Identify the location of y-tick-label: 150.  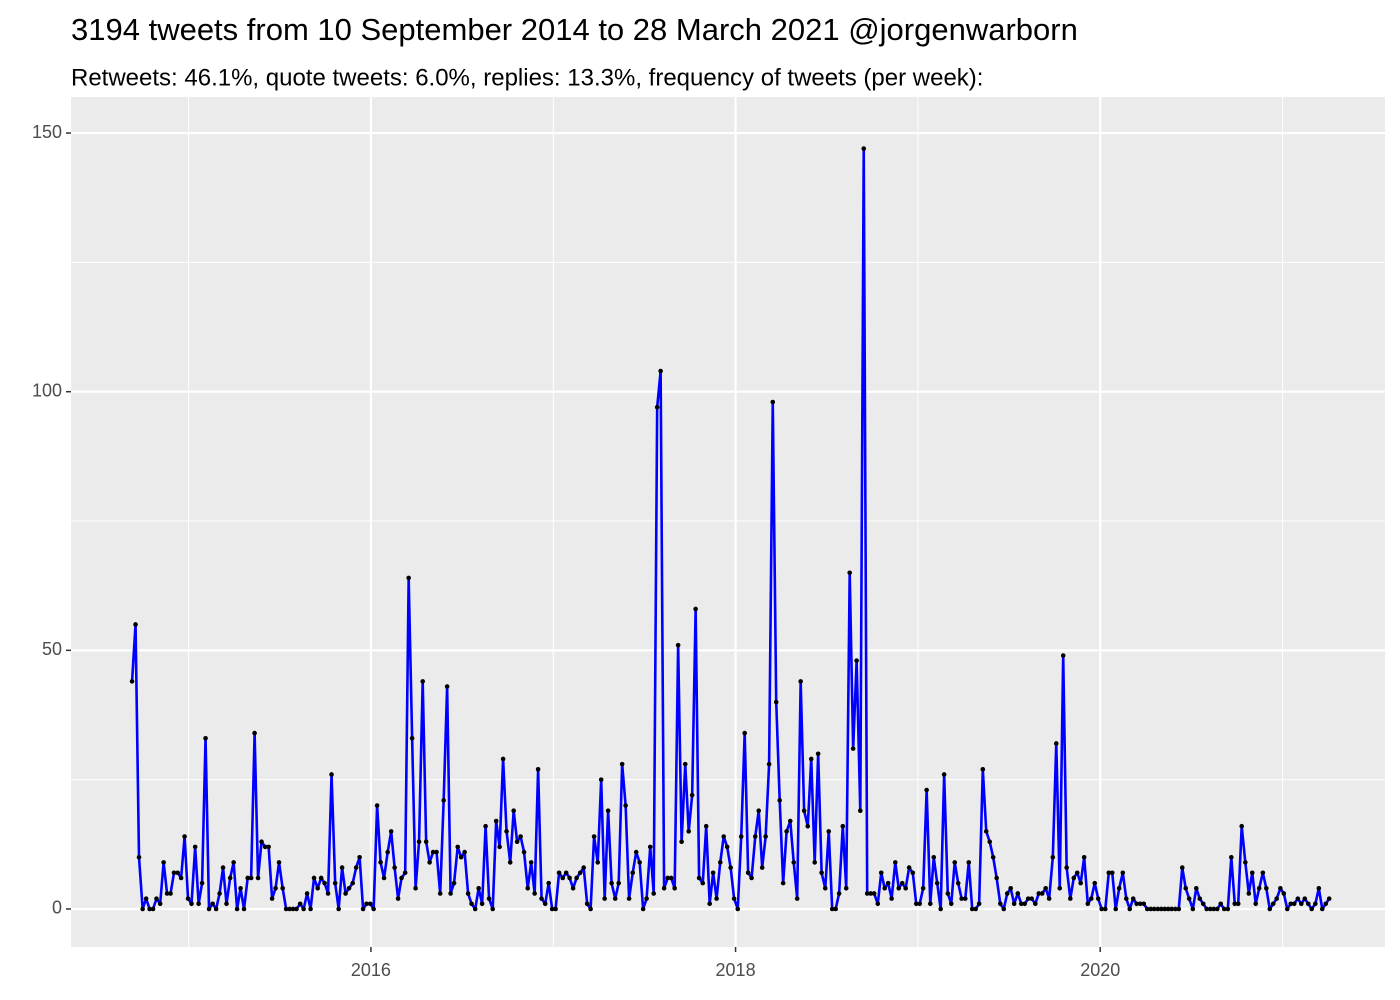
(47, 132).